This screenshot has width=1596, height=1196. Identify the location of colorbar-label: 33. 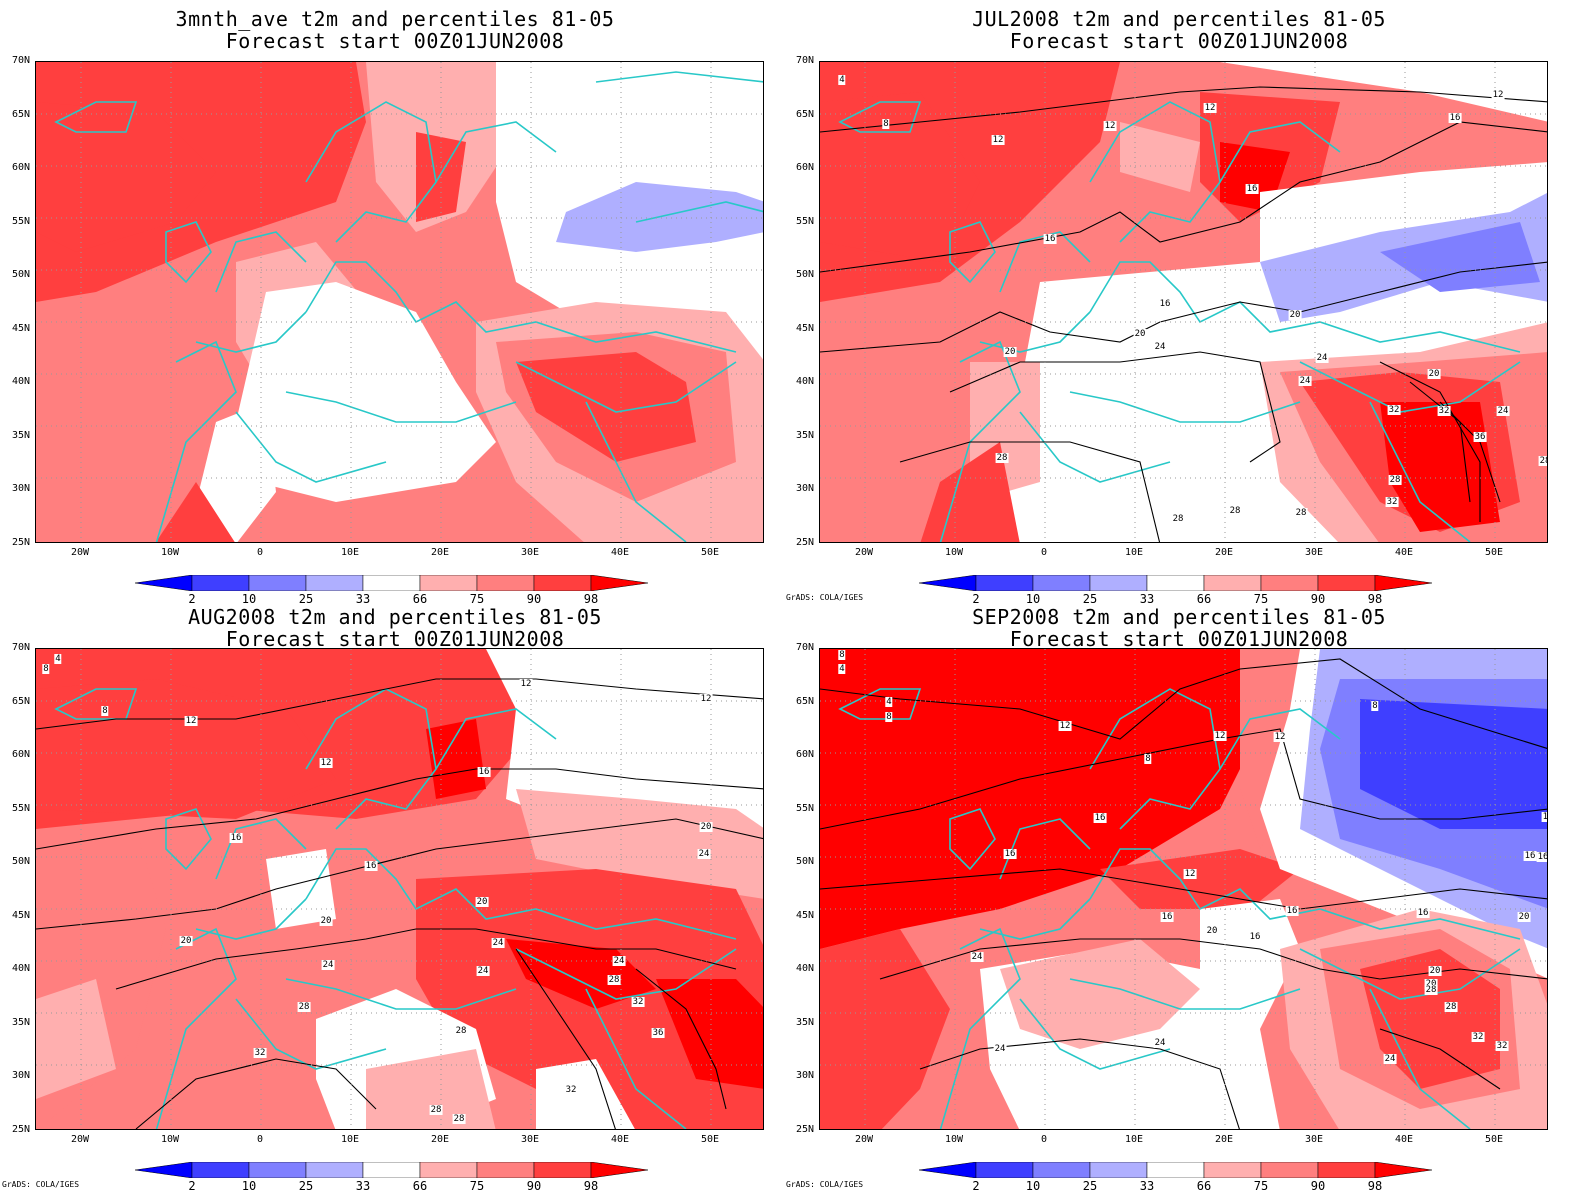
(363, 599).